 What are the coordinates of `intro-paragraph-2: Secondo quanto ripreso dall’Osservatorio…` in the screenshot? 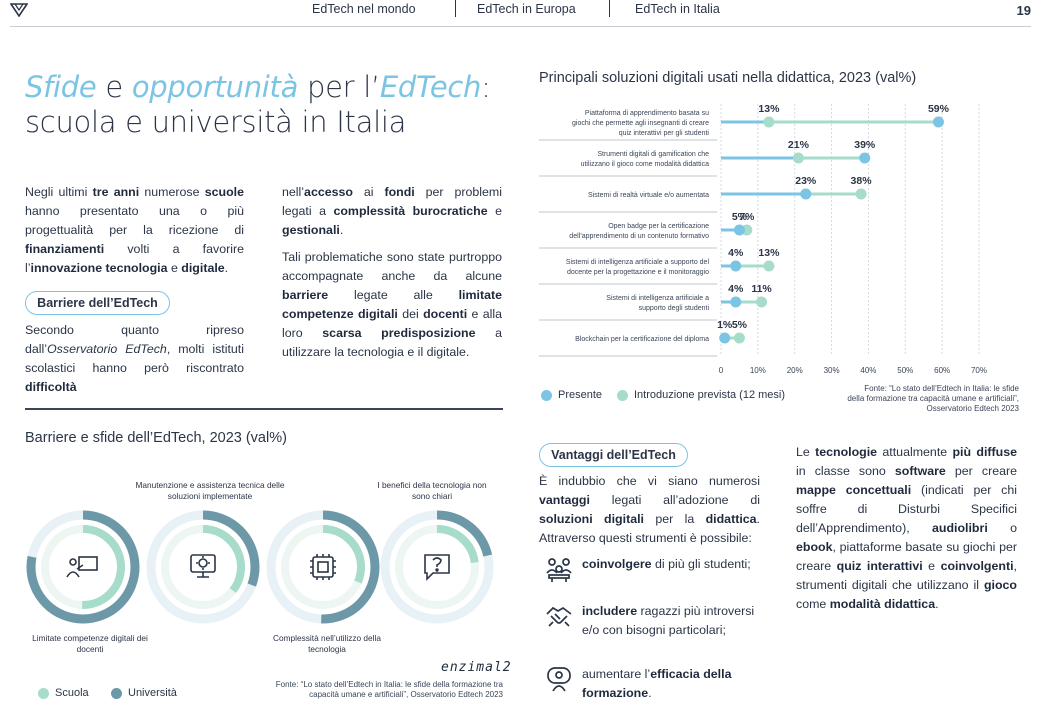 It's located at (134, 358).